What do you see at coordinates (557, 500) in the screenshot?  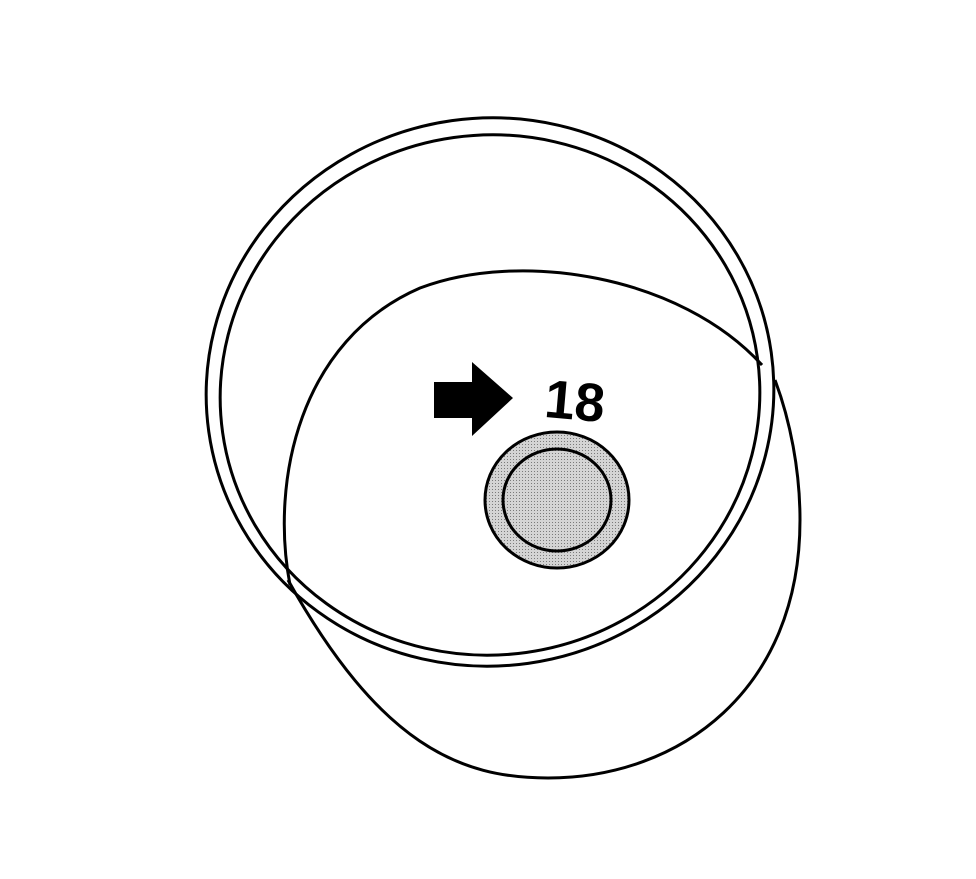 I see `plug-inner` at bounding box center [557, 500].